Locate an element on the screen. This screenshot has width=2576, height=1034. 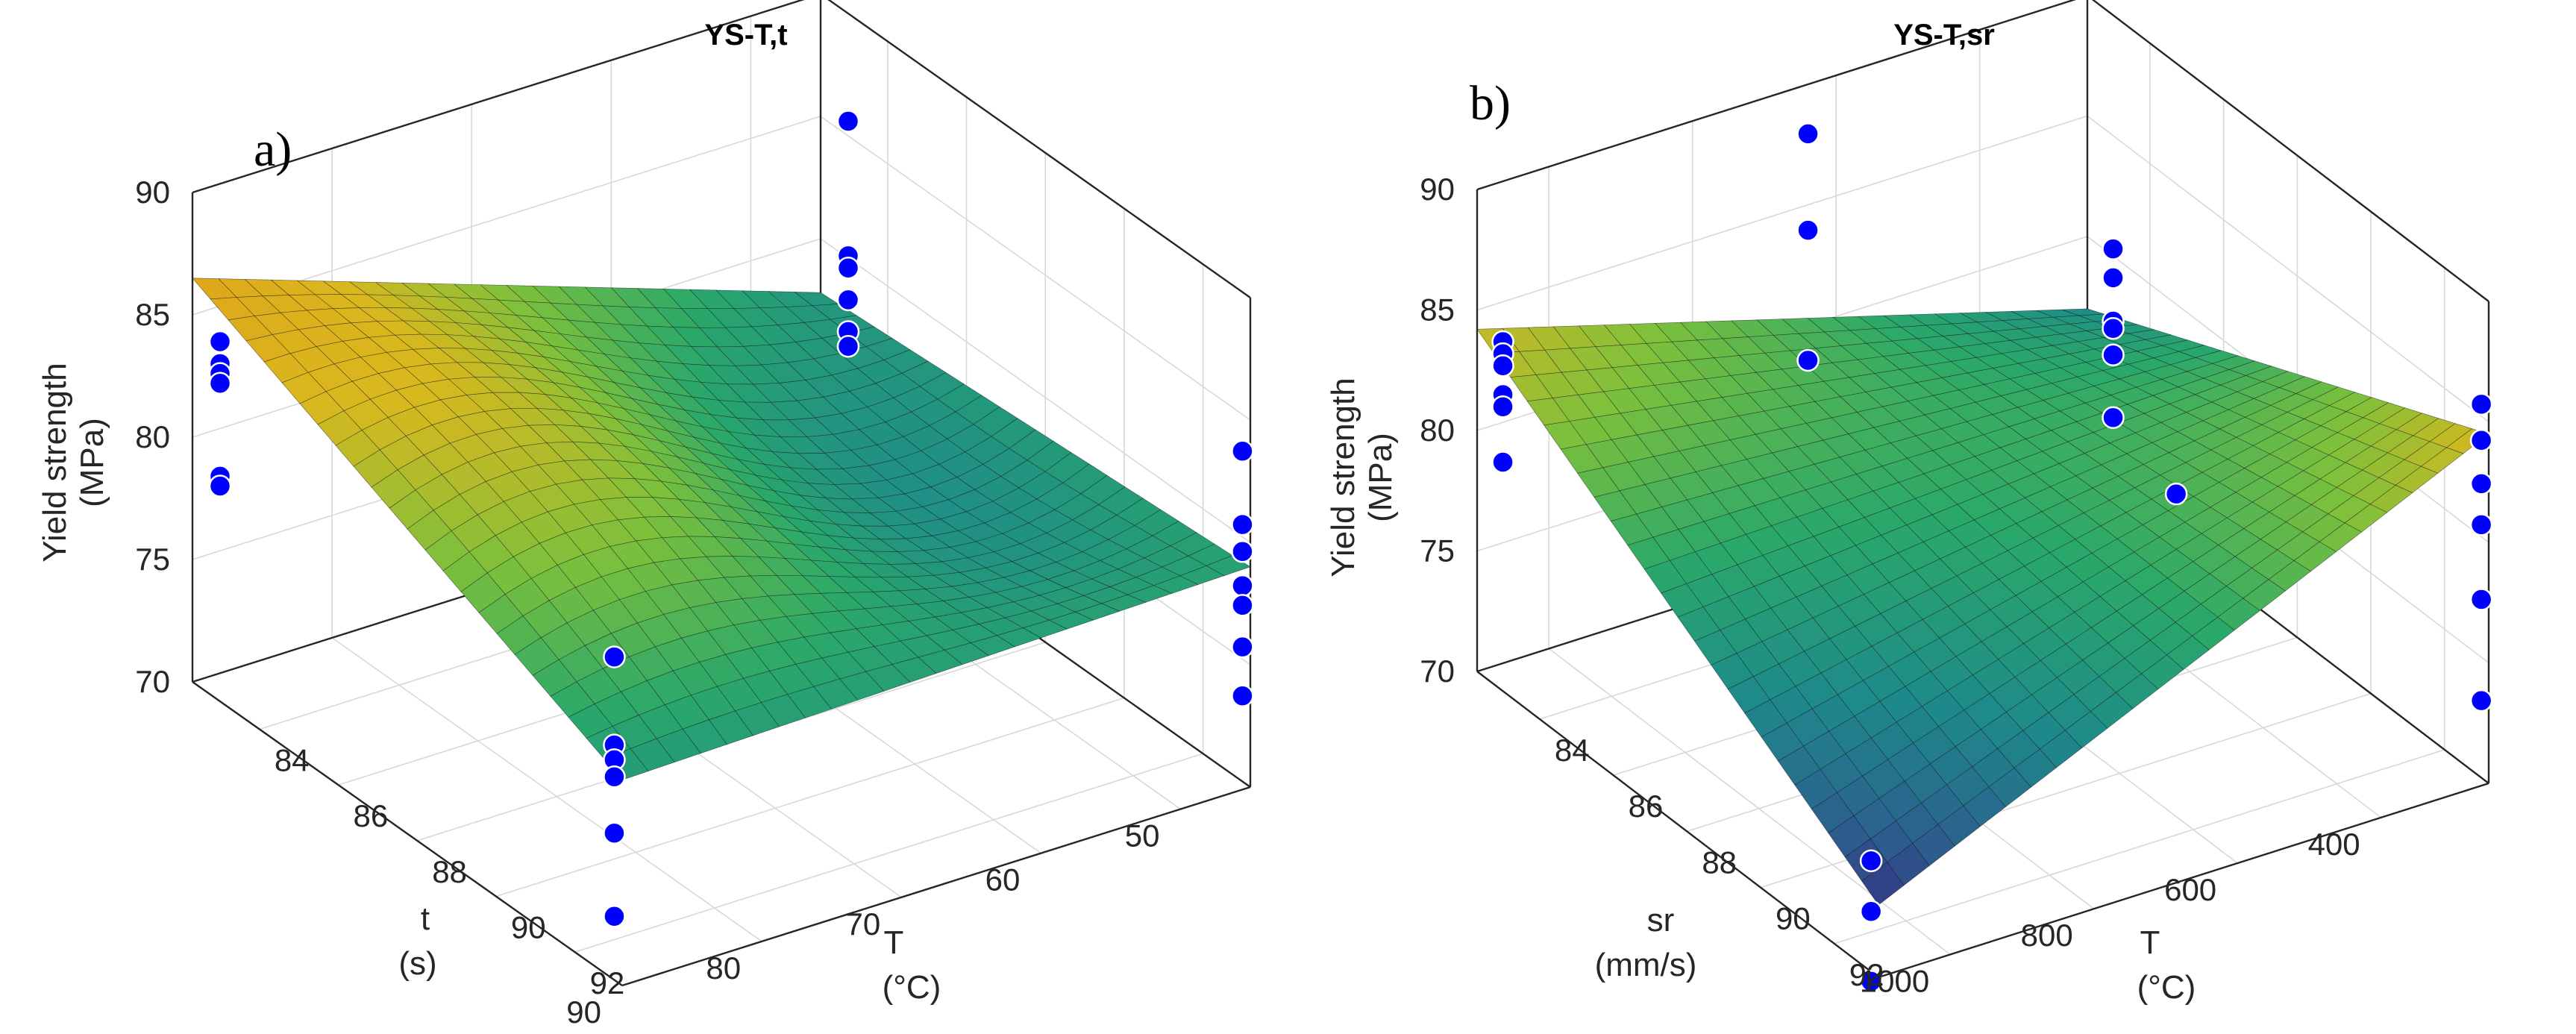
panel-a-ytick-label: 80 is located at coordinates (723, 968).